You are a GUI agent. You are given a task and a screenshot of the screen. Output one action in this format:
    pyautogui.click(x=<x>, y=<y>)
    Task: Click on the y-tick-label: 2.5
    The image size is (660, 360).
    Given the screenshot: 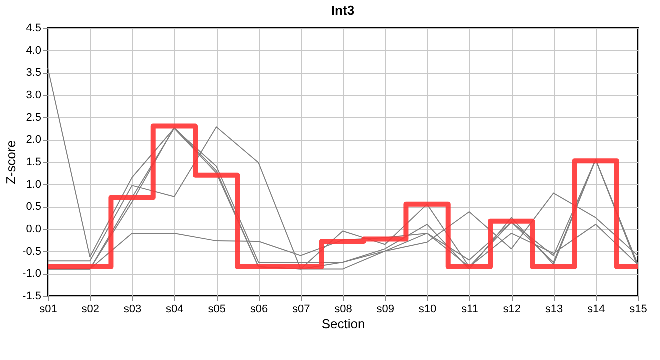 What is the action you would take?
    pyautogui.click(x=34, y=118)
    